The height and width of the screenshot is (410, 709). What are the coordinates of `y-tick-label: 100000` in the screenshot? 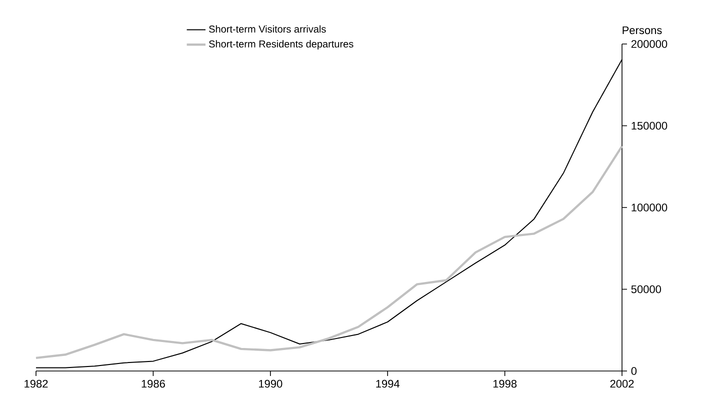 It's located at (650, 208).